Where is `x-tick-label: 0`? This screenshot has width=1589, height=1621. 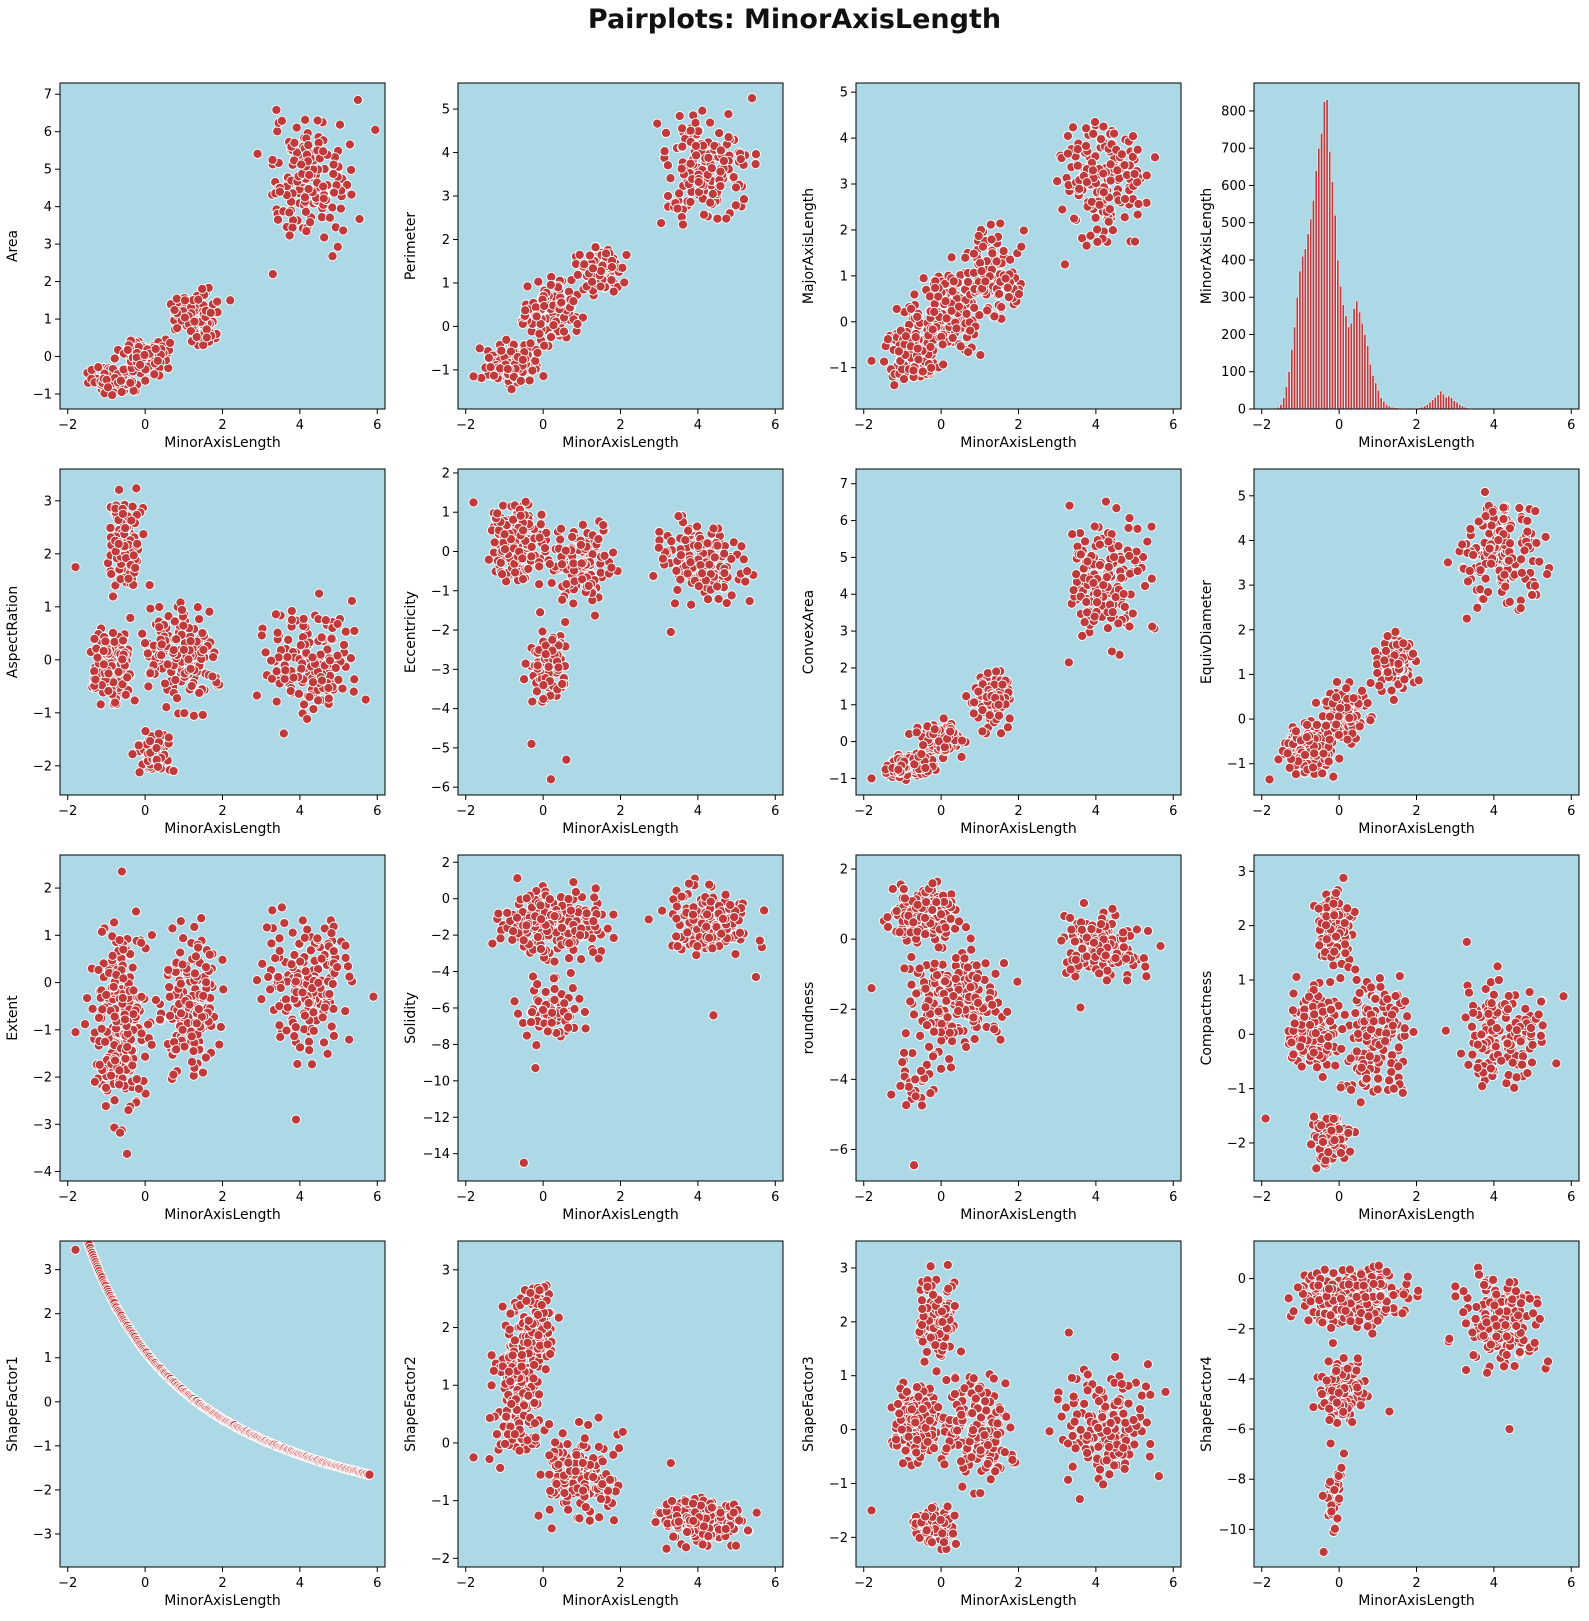
x-tick-label: 0 is located at coordinates (145, 811).